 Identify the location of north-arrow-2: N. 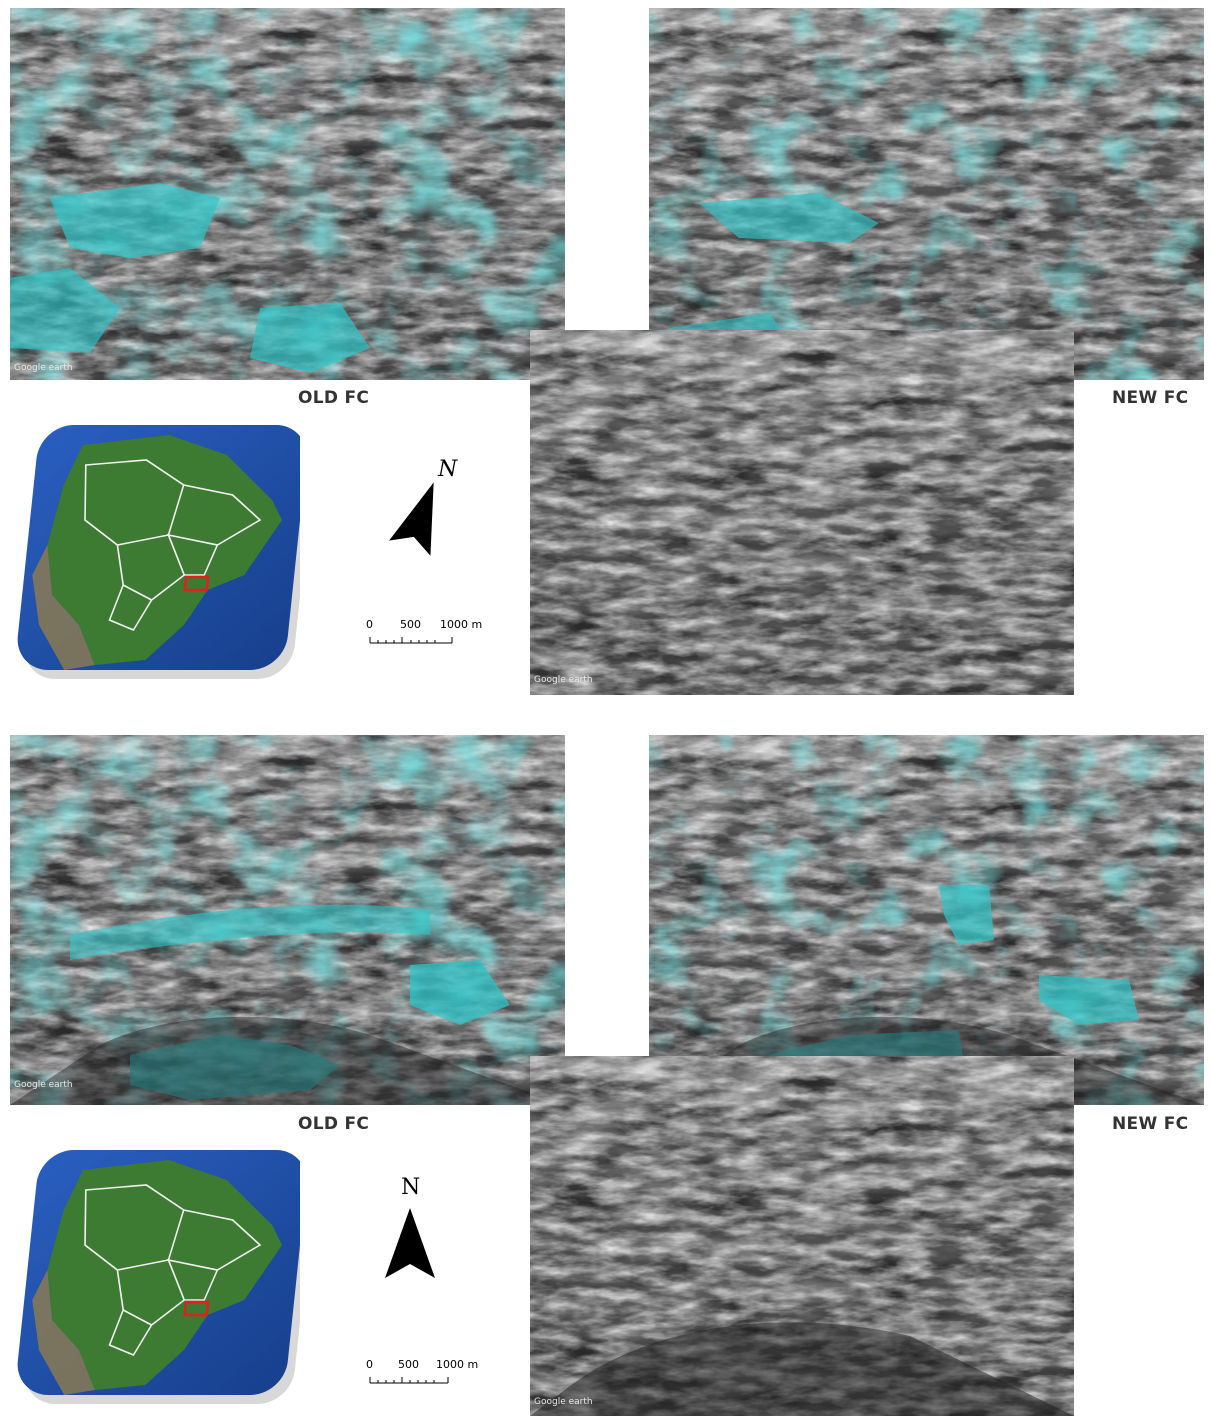
(410, 1230).